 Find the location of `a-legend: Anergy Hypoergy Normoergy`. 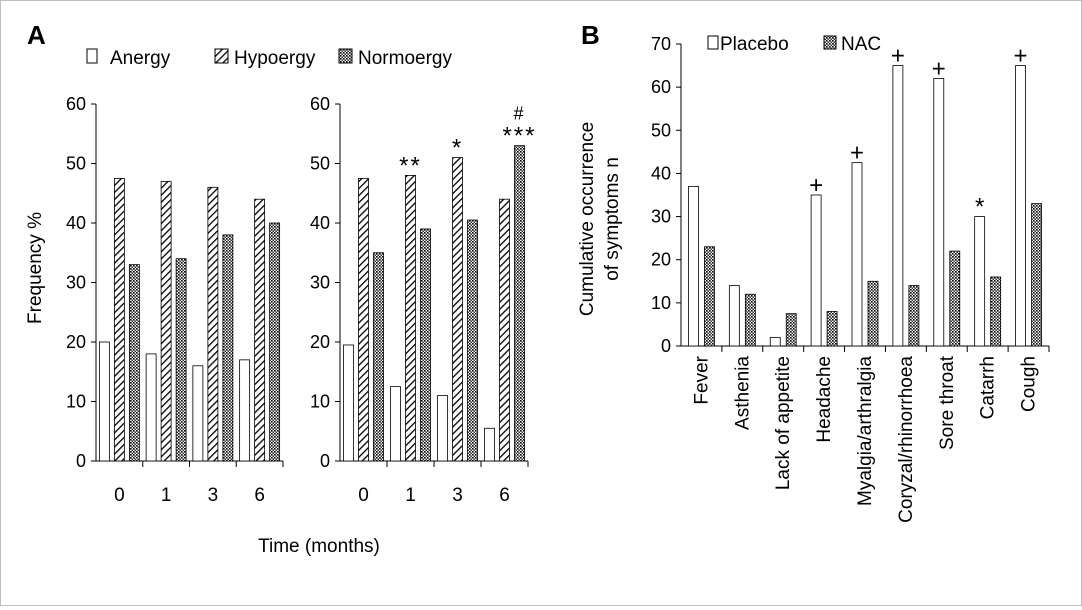

a-legend: Anergy Hypoergy Normoergy is located at coordinates (269, 58).